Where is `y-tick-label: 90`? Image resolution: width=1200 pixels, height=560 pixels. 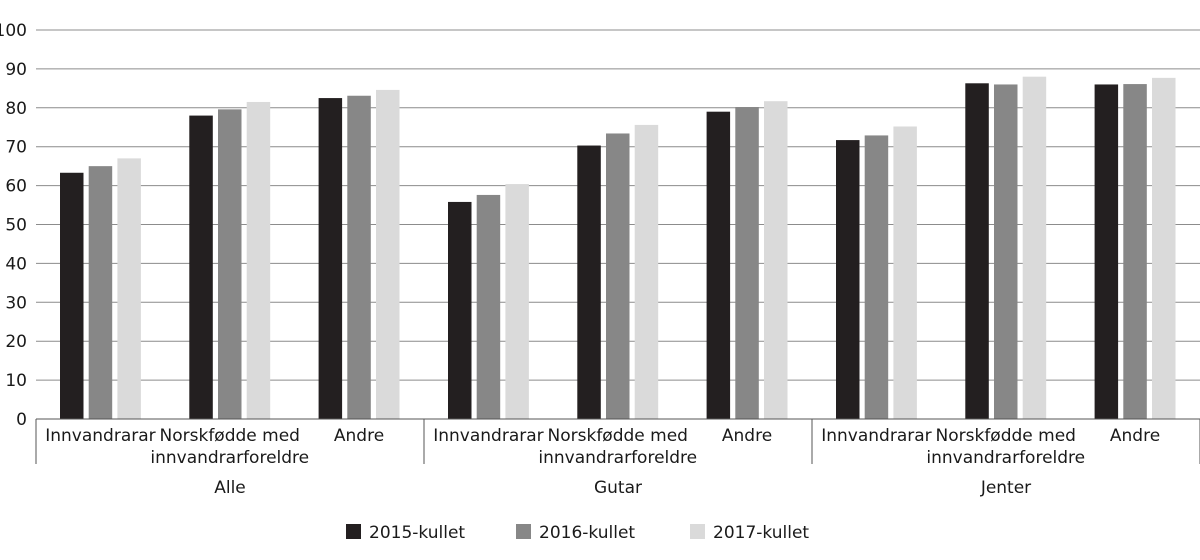 y-tick-label: 90 is located at coordinates (16, 70).